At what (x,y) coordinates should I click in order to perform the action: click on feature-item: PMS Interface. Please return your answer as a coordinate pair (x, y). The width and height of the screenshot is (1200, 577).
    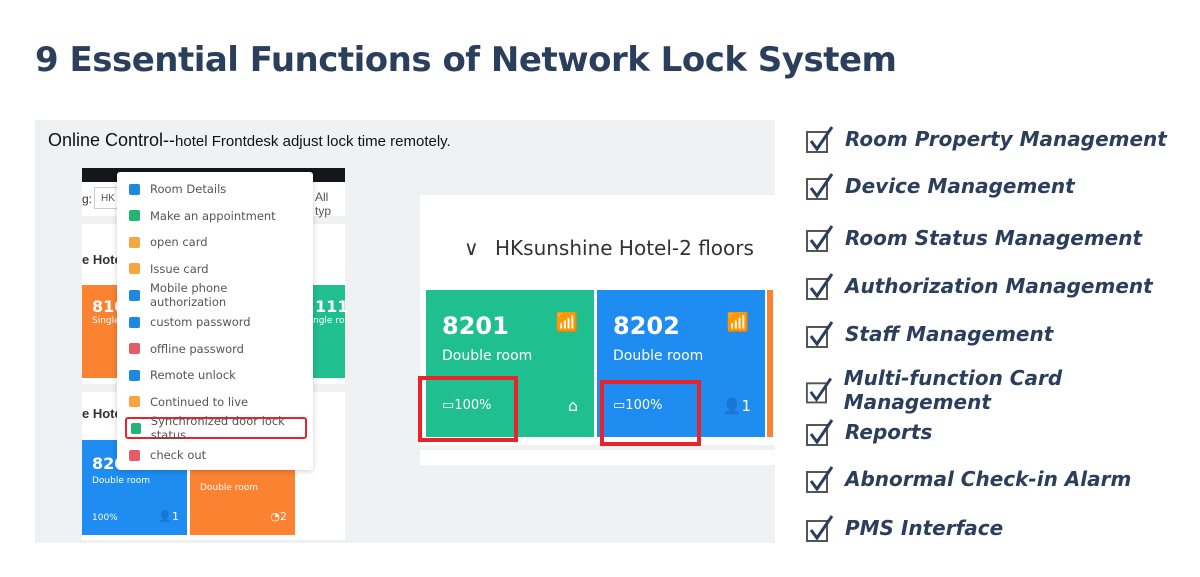
    Looking at the image, I should click on (904, 528).